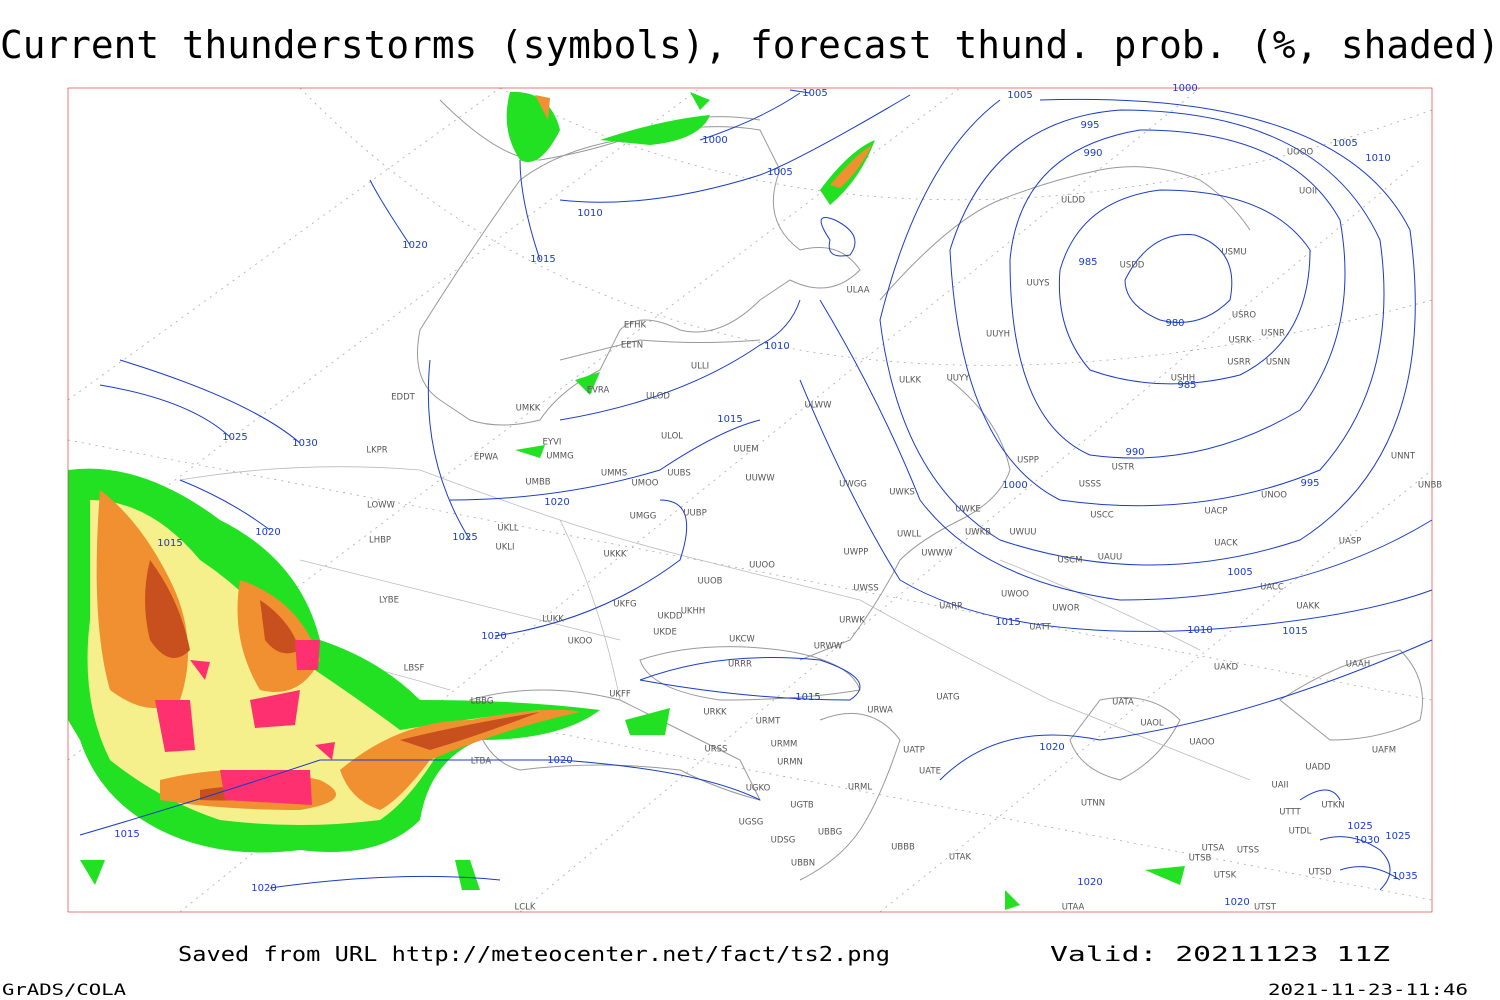  I want to click on station-label: UWSS, so click(865, 589).